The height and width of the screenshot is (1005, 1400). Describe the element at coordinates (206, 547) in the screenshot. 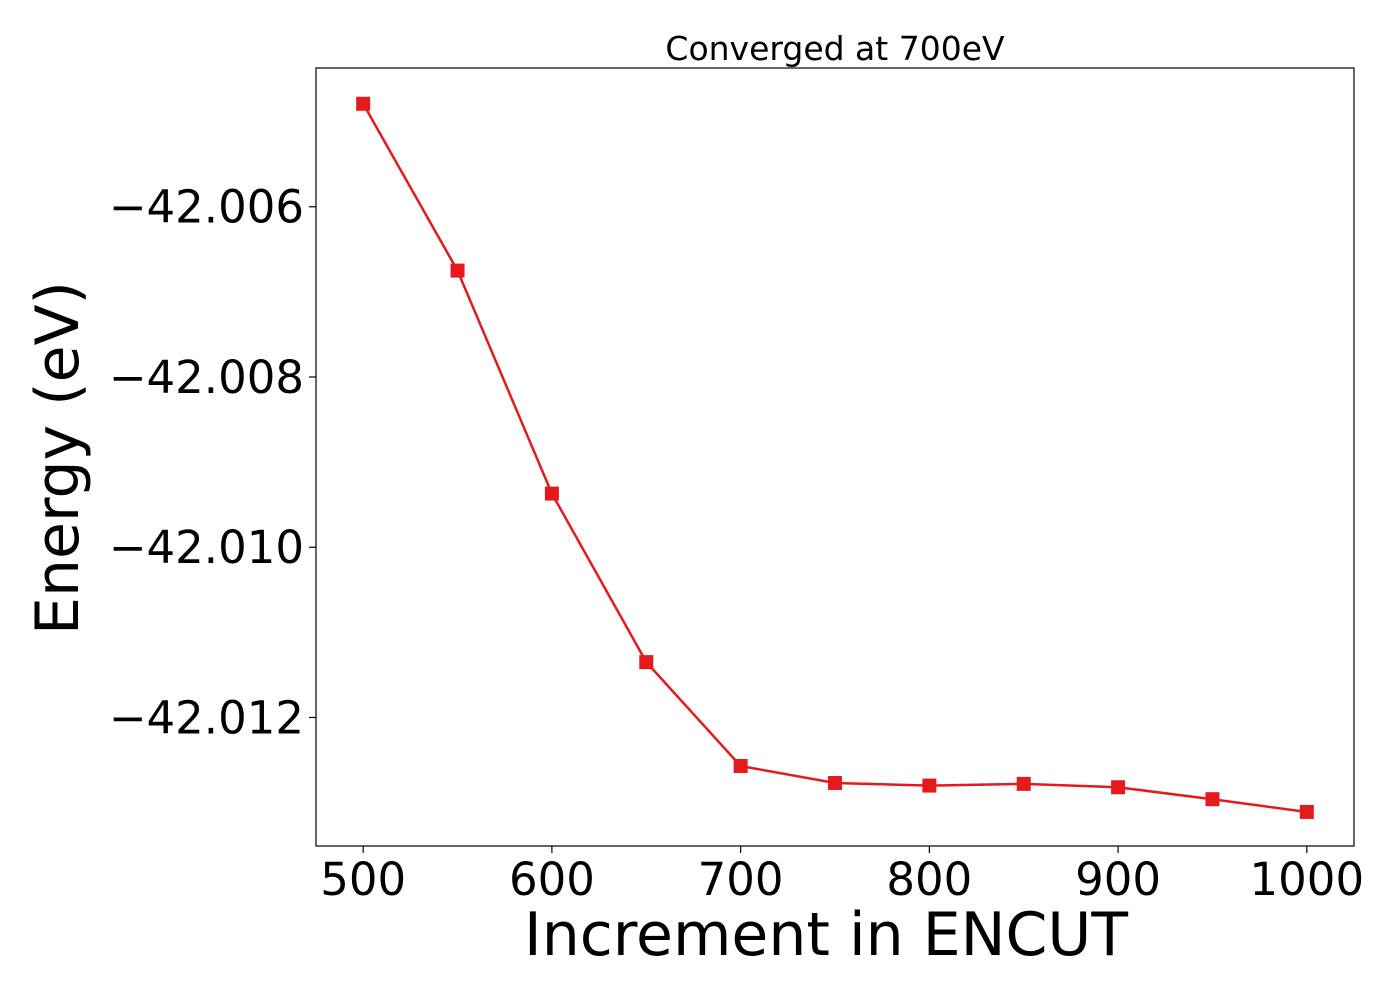

I see `y-tick-label: −42.010` at that location.